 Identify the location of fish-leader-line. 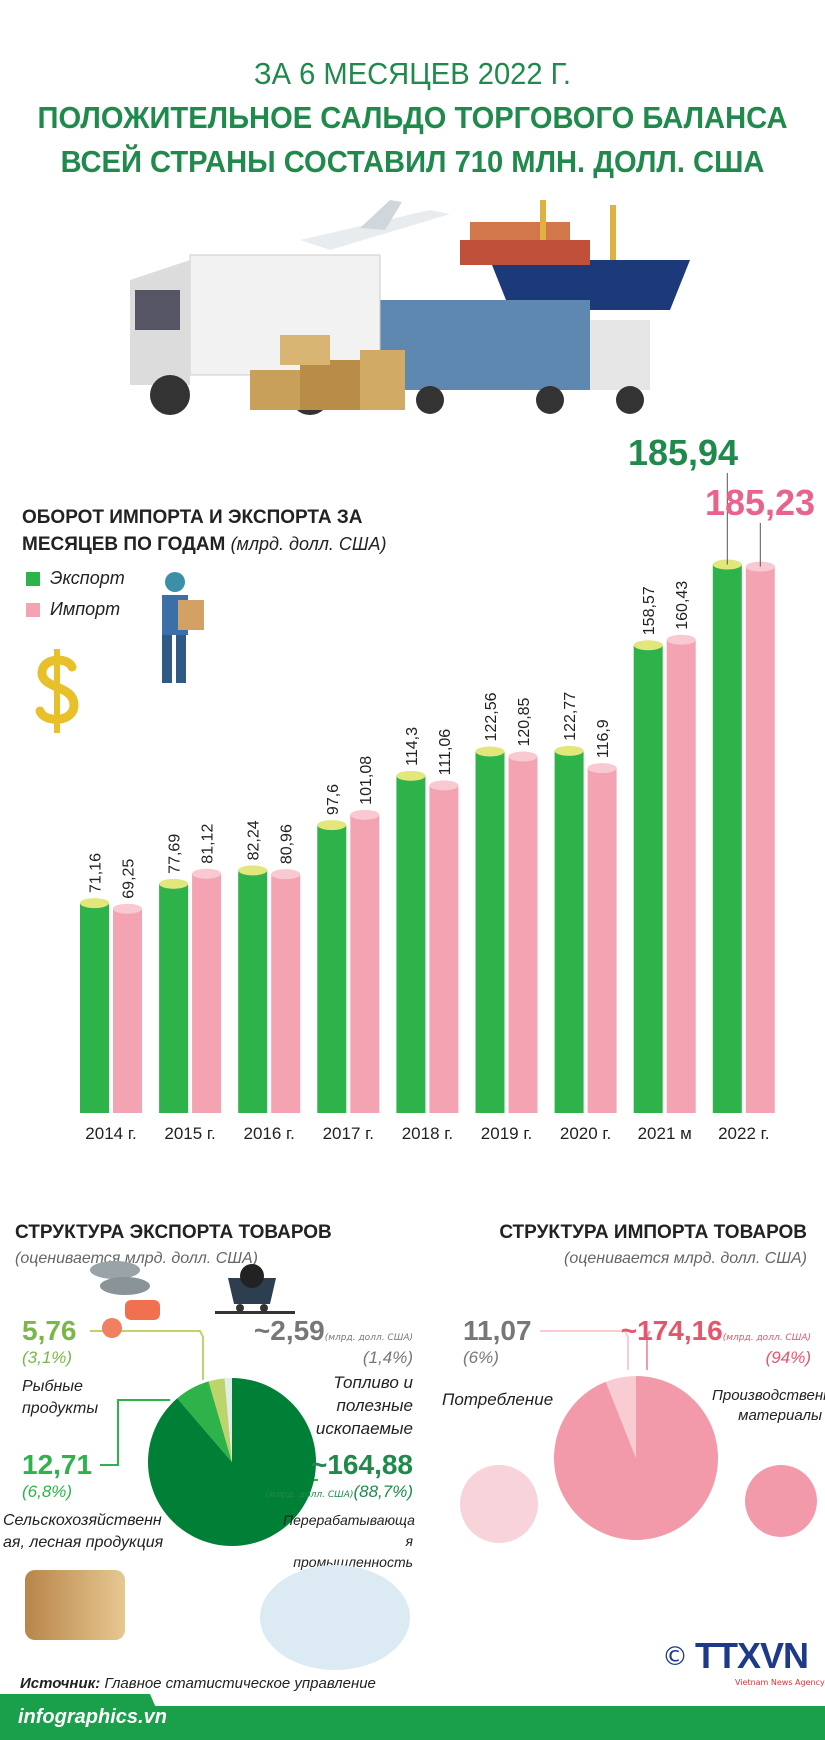
(147, 1355).